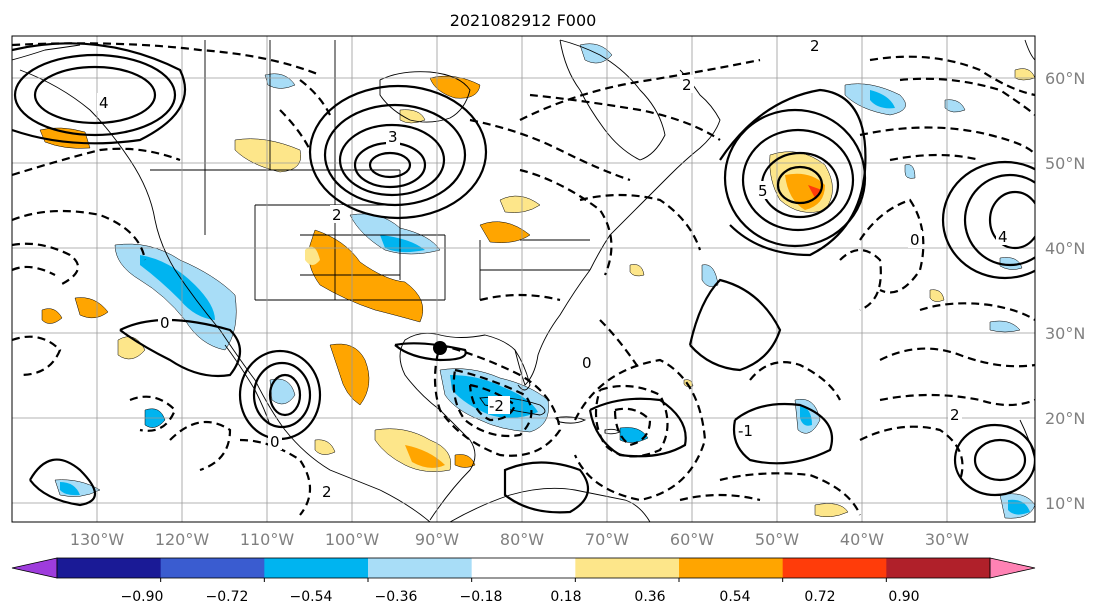 The height and width of the screenshot is (615, 1105). Describe the element at coordinates (227, 597) in the screenshot. I see `colorbar-tick-label: −0.72` at that location.